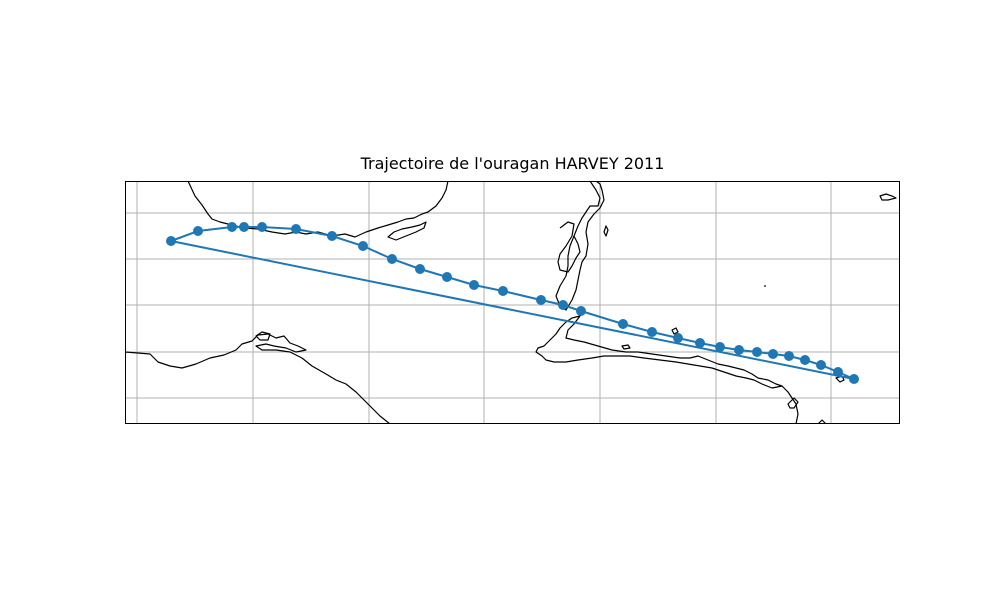 This screenshot has width=1000, height=600. What do you see at coordinates (512, 163) in the screenshot?
I see `map-title: Trajectoire de l'ouragan HARVEY 2011` at bounding box center [512, 163].